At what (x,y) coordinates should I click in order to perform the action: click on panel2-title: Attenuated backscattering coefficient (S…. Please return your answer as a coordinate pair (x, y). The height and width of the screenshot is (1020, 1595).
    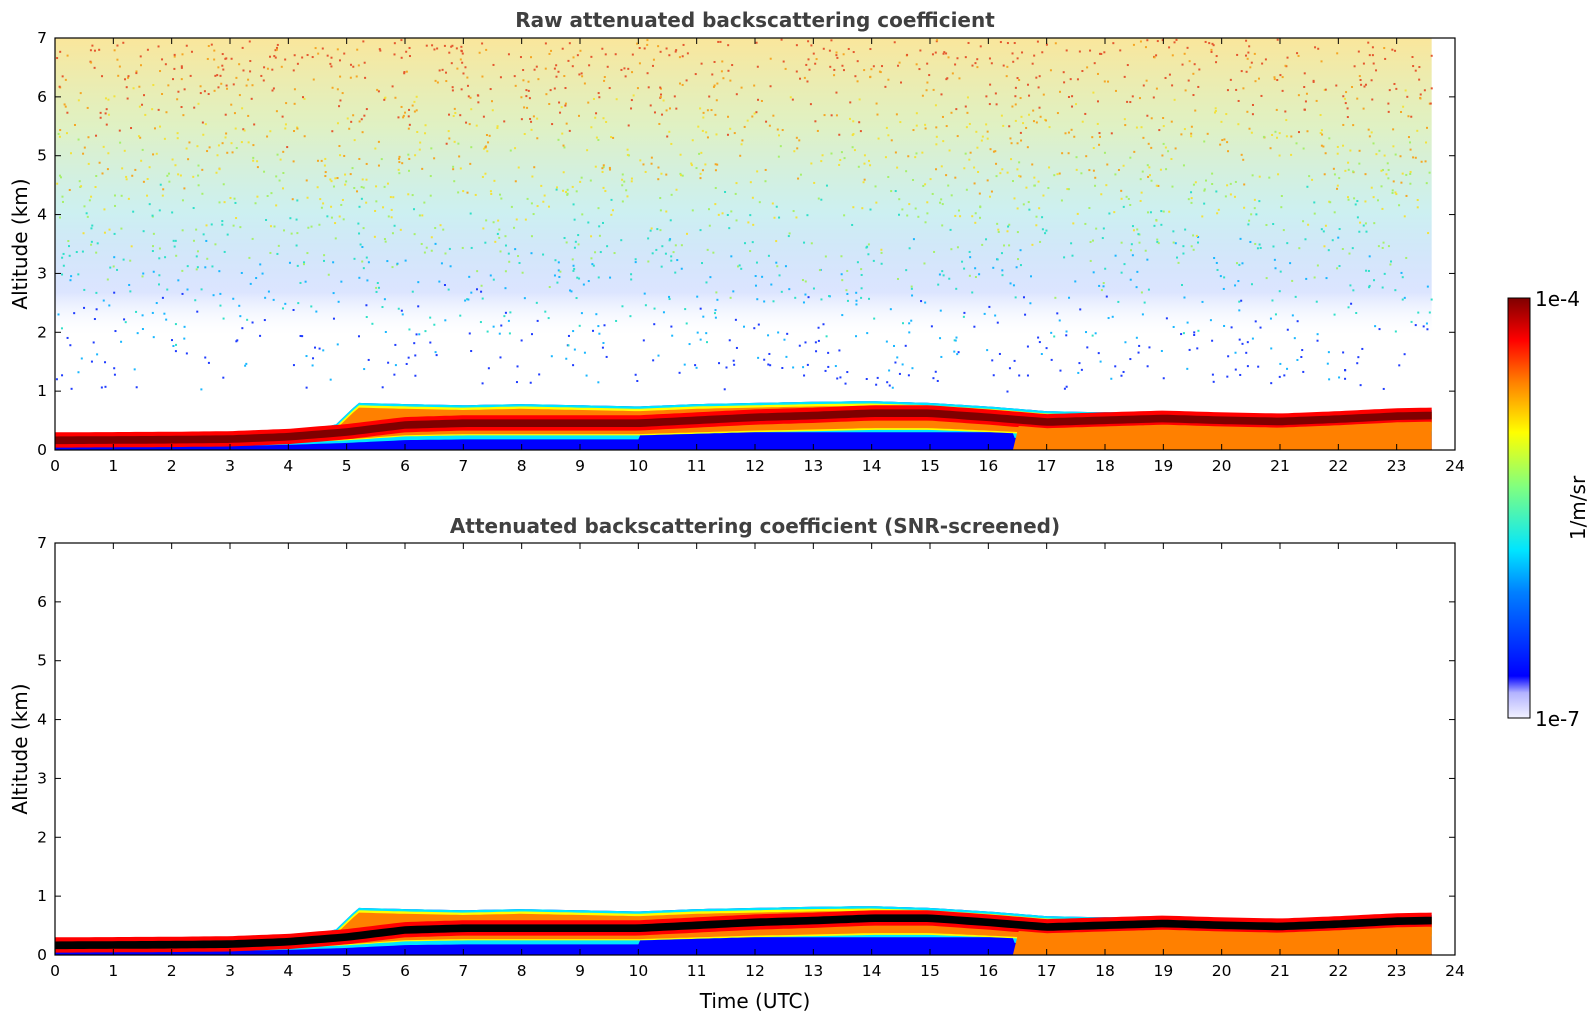
    Looking at the image, I should click on (755, 526).